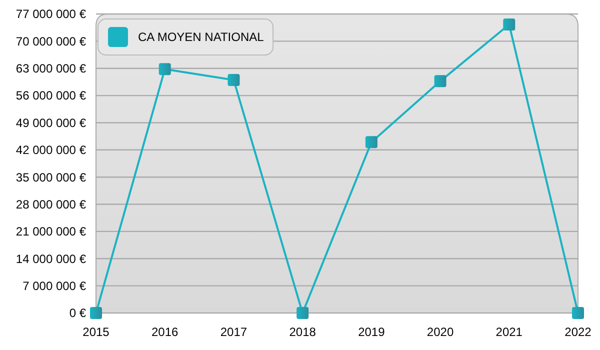 This screenshot has height=350, width=600. What do you see at coordinates (54, 286) in the screenshot?
I see `y-tick-label: 7 000 000 €` at bounding box center [54, 286].